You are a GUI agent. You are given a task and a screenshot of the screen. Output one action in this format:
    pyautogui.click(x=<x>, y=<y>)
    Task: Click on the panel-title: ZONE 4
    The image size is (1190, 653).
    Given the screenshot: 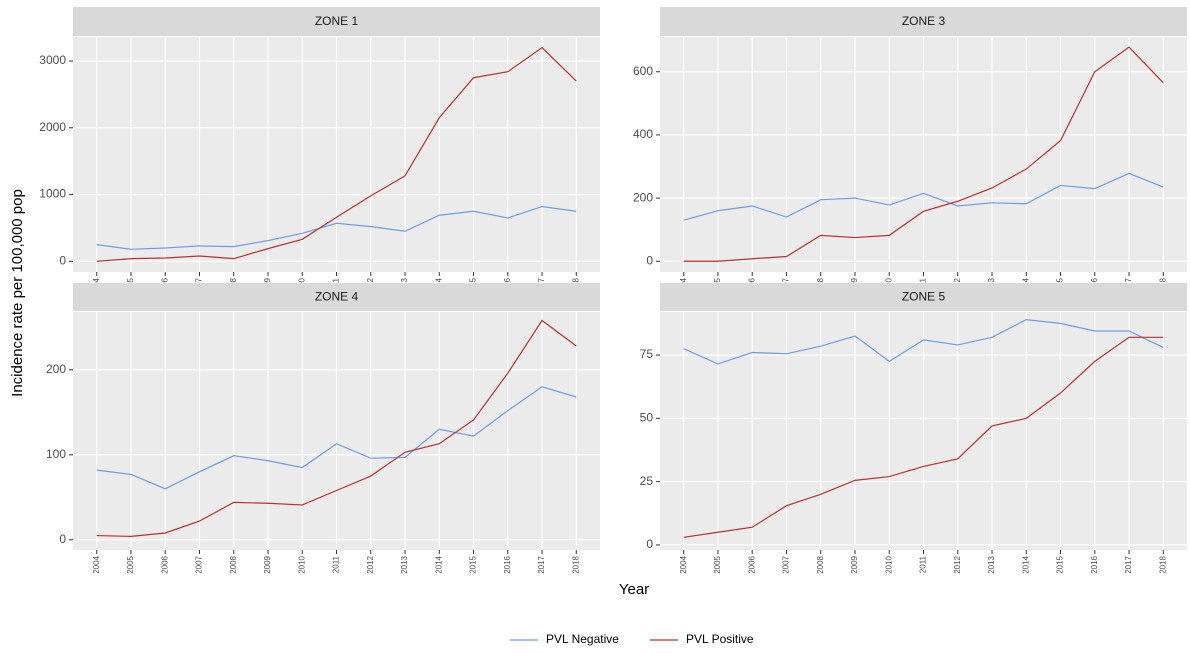 What is the action you would take?
    pyautogui.click(x=337, y=297)
    